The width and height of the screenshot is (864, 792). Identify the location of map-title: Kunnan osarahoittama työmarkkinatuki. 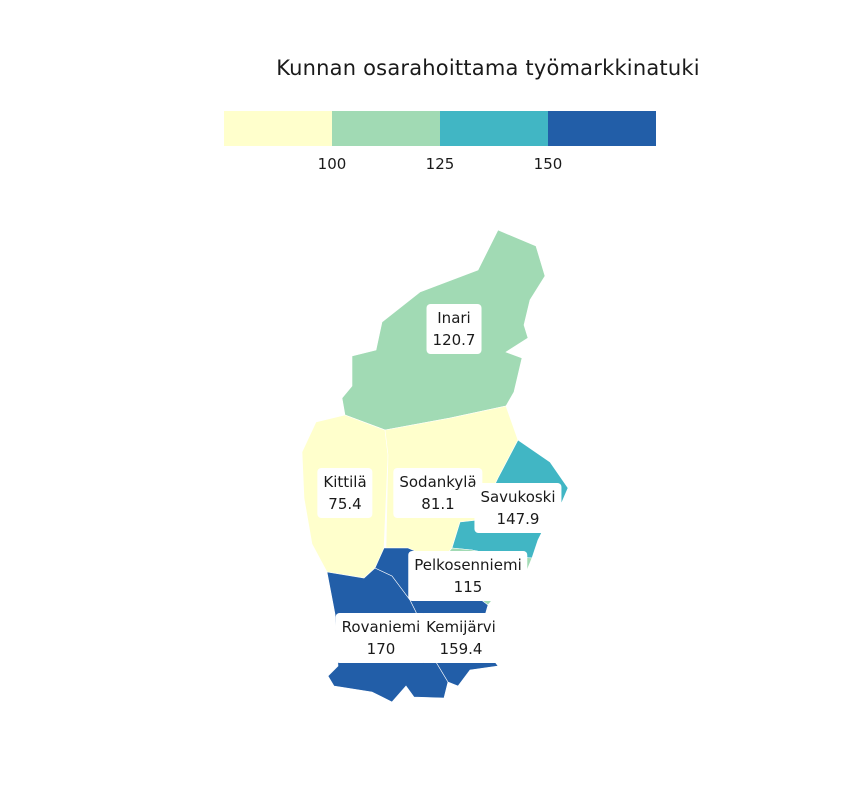
(488, 68).